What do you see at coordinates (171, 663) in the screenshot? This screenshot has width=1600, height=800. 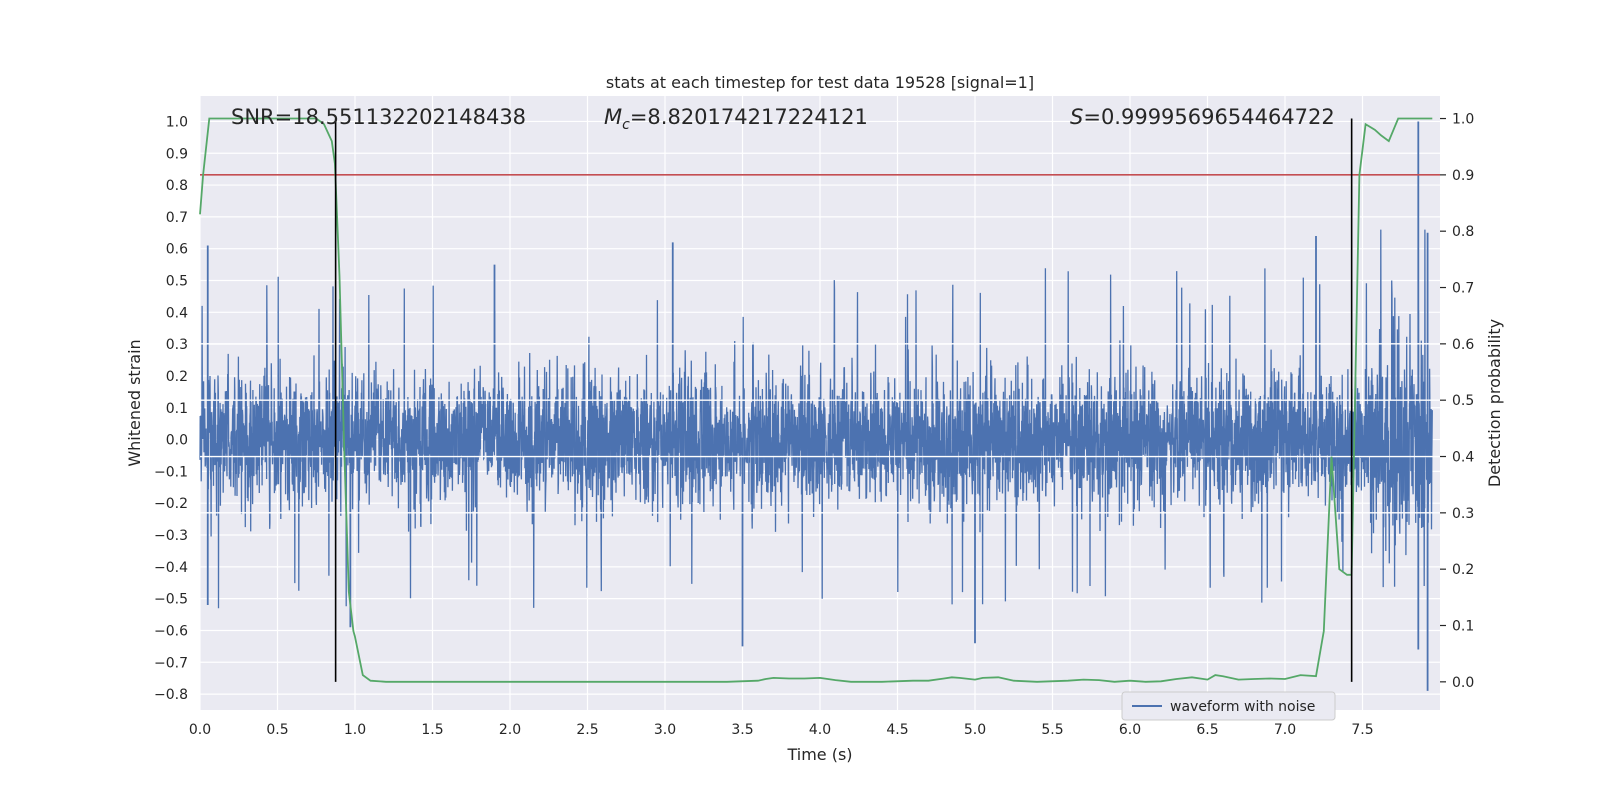 I see `y-tick-label: −0.7` at bounding box center [171, 663].